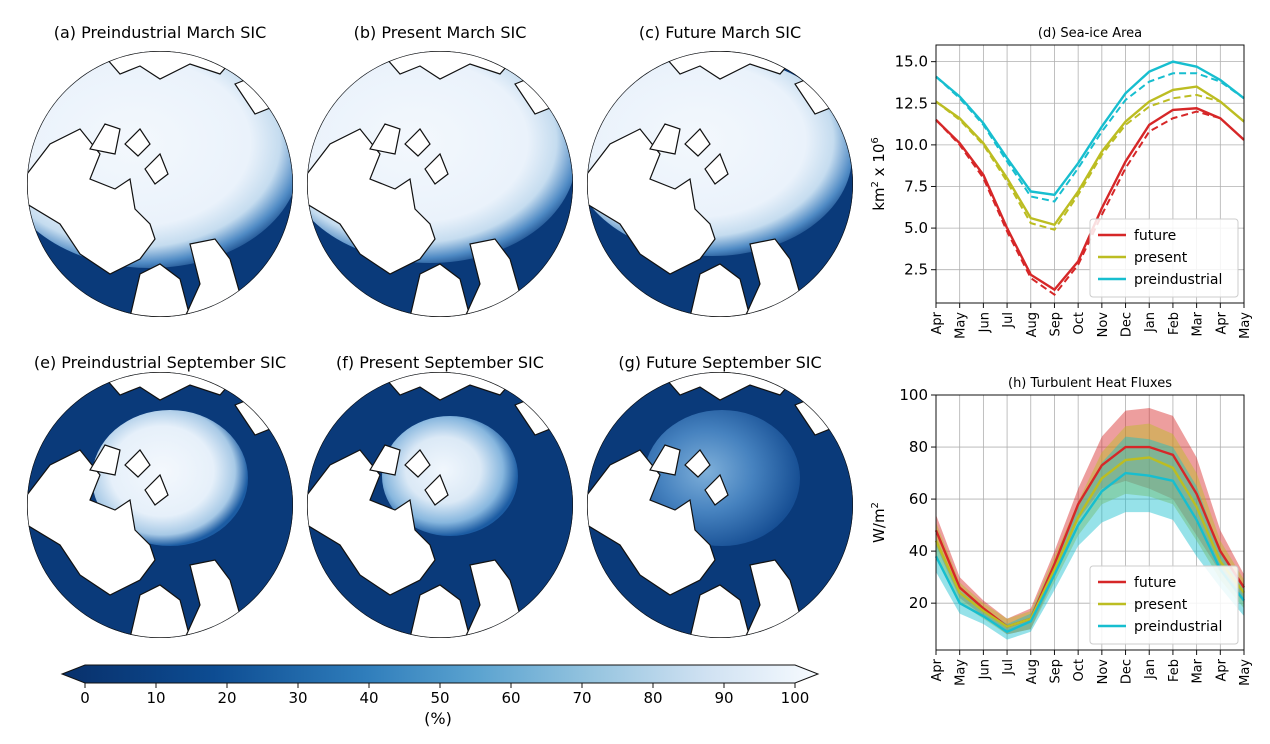 This screenshot has height=744, width=1270. What do you see at coordinates (719, 362) in the screenshot?
I see `map-title-g: (g) Future September SIC` at bounding box center [719, 362].